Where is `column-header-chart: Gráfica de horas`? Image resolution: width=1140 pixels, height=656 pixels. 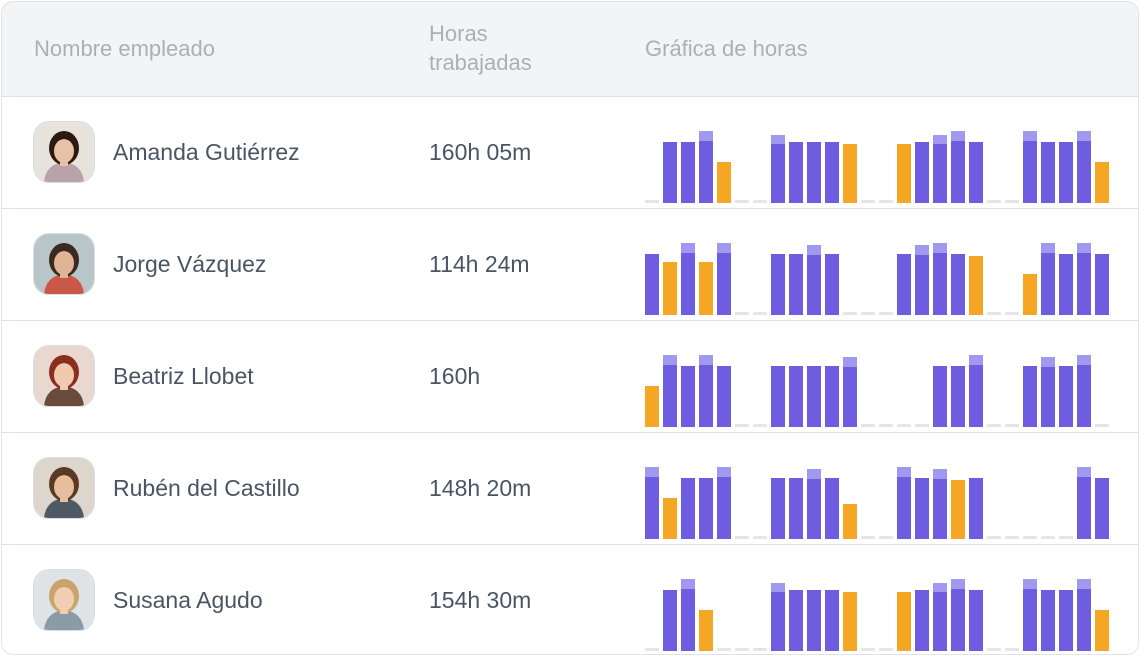 column-header-chart: Gráfica de horas is located at coordinates (726, 48).